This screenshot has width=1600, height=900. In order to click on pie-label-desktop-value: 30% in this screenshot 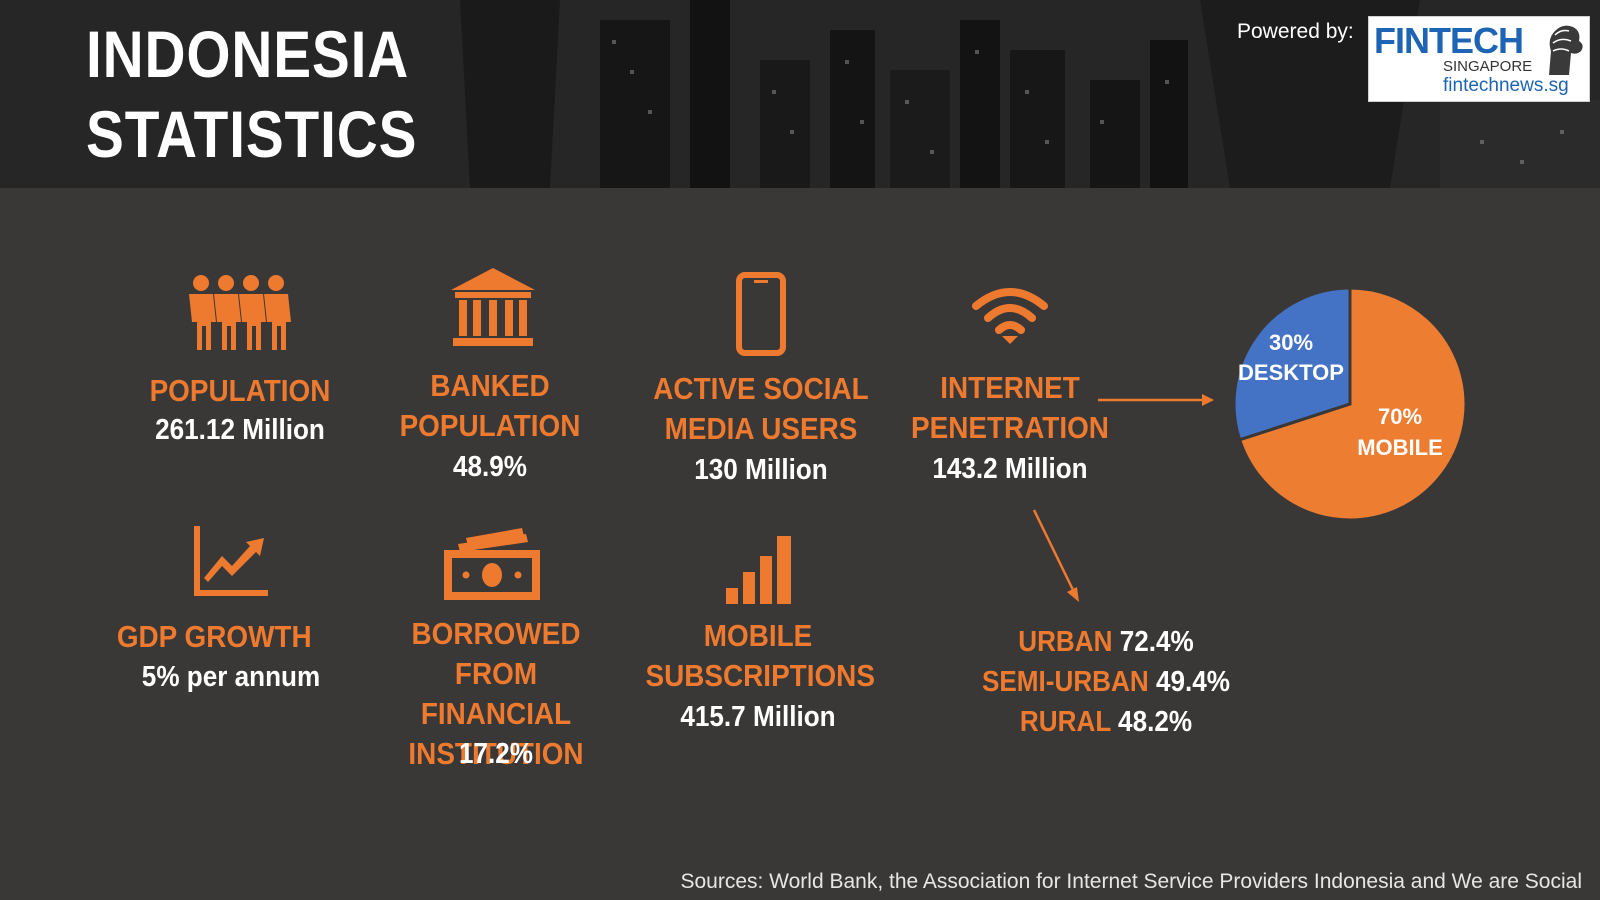, I will do `click(1291, 342)`.